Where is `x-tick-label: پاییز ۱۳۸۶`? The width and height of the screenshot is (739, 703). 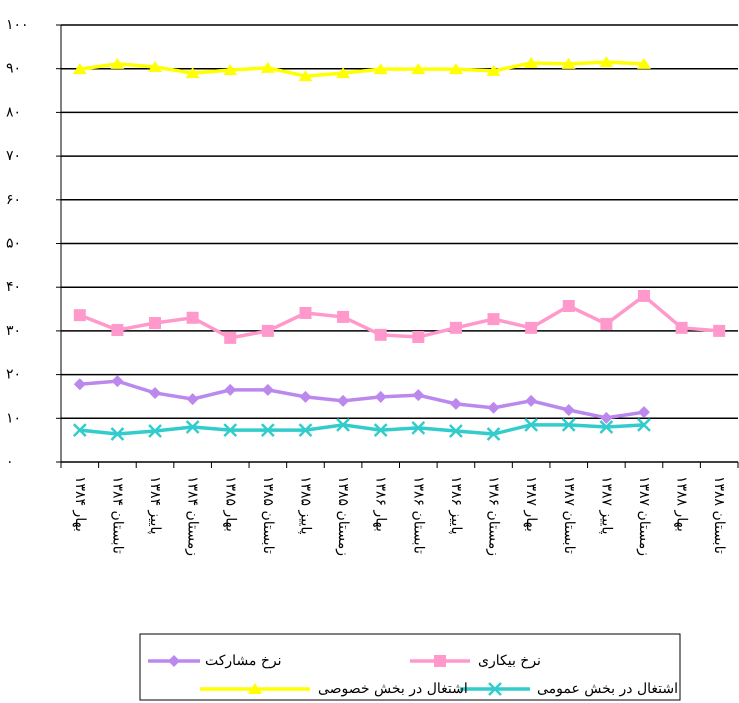
x-tick-label: پاییز ۱۳۸۶ is located at coordinates (456, 505).